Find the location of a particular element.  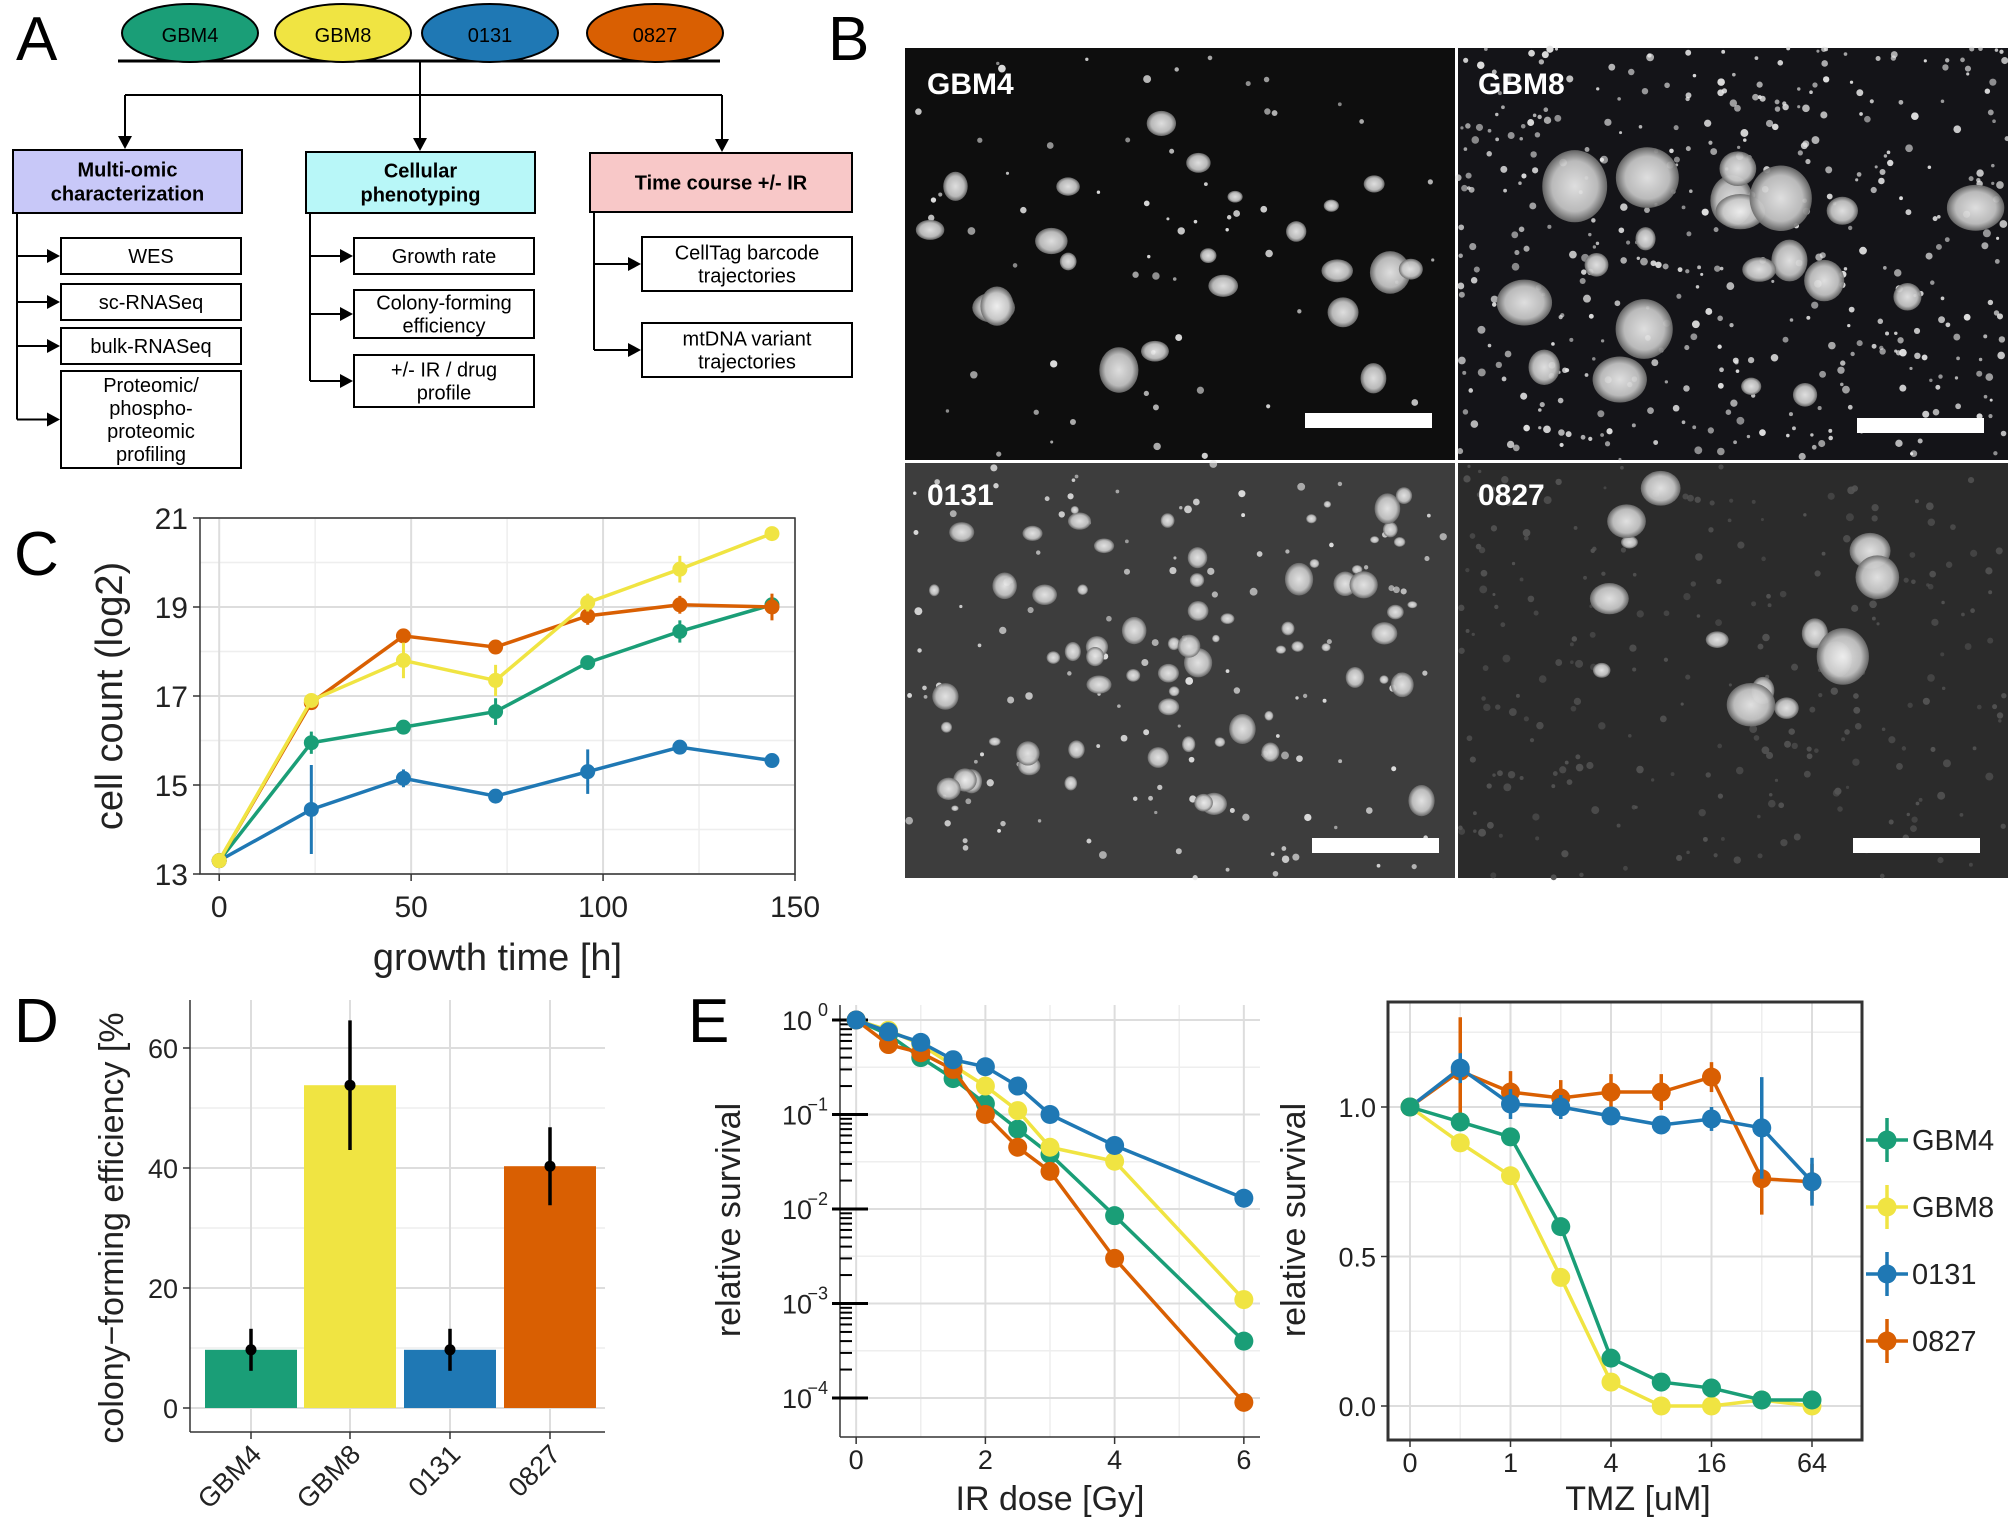

legend-item-0131: 0131 is located at coordinates (1921, 1274).